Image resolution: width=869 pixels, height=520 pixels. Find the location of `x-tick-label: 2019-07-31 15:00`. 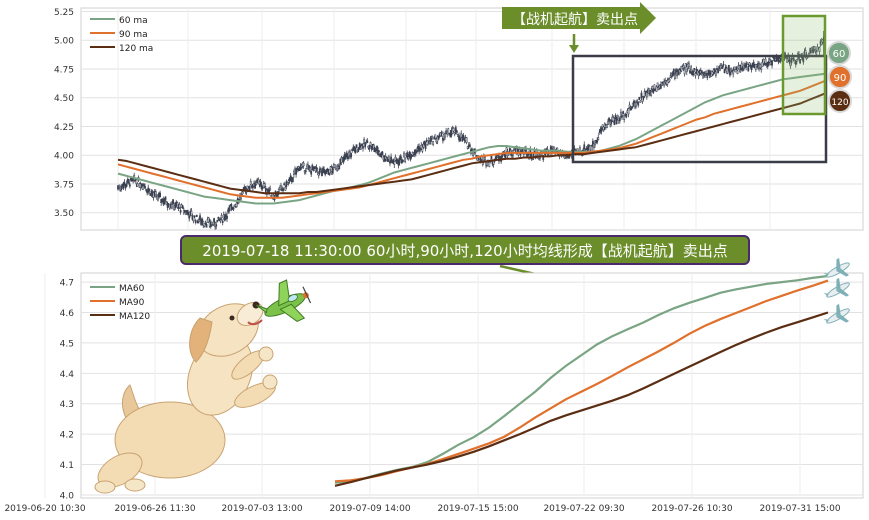

x-tick-label: 2019-07-31 15:00 is located at coordinates (799, 509).